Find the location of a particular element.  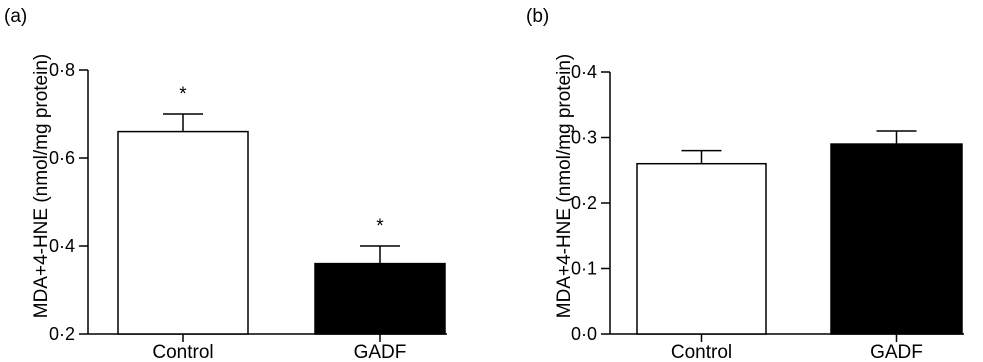

panel-a-label: (a) is located at coordinates (15, 16).